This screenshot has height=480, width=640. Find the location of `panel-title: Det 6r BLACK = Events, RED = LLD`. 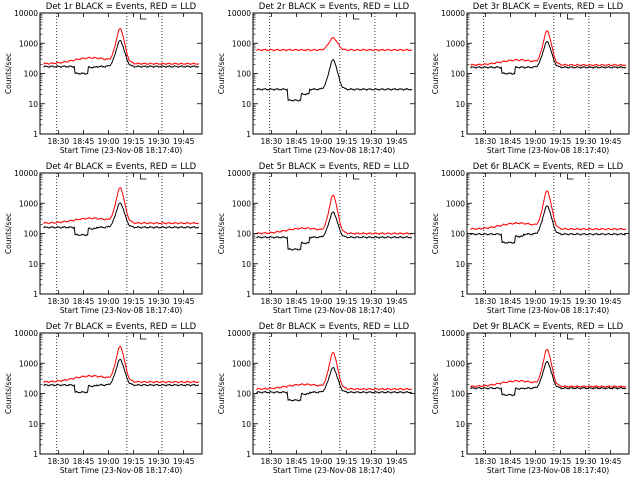

panel-title: Det 6r BLACK = Events, RED = LLD is located at coordinates (548, 167).